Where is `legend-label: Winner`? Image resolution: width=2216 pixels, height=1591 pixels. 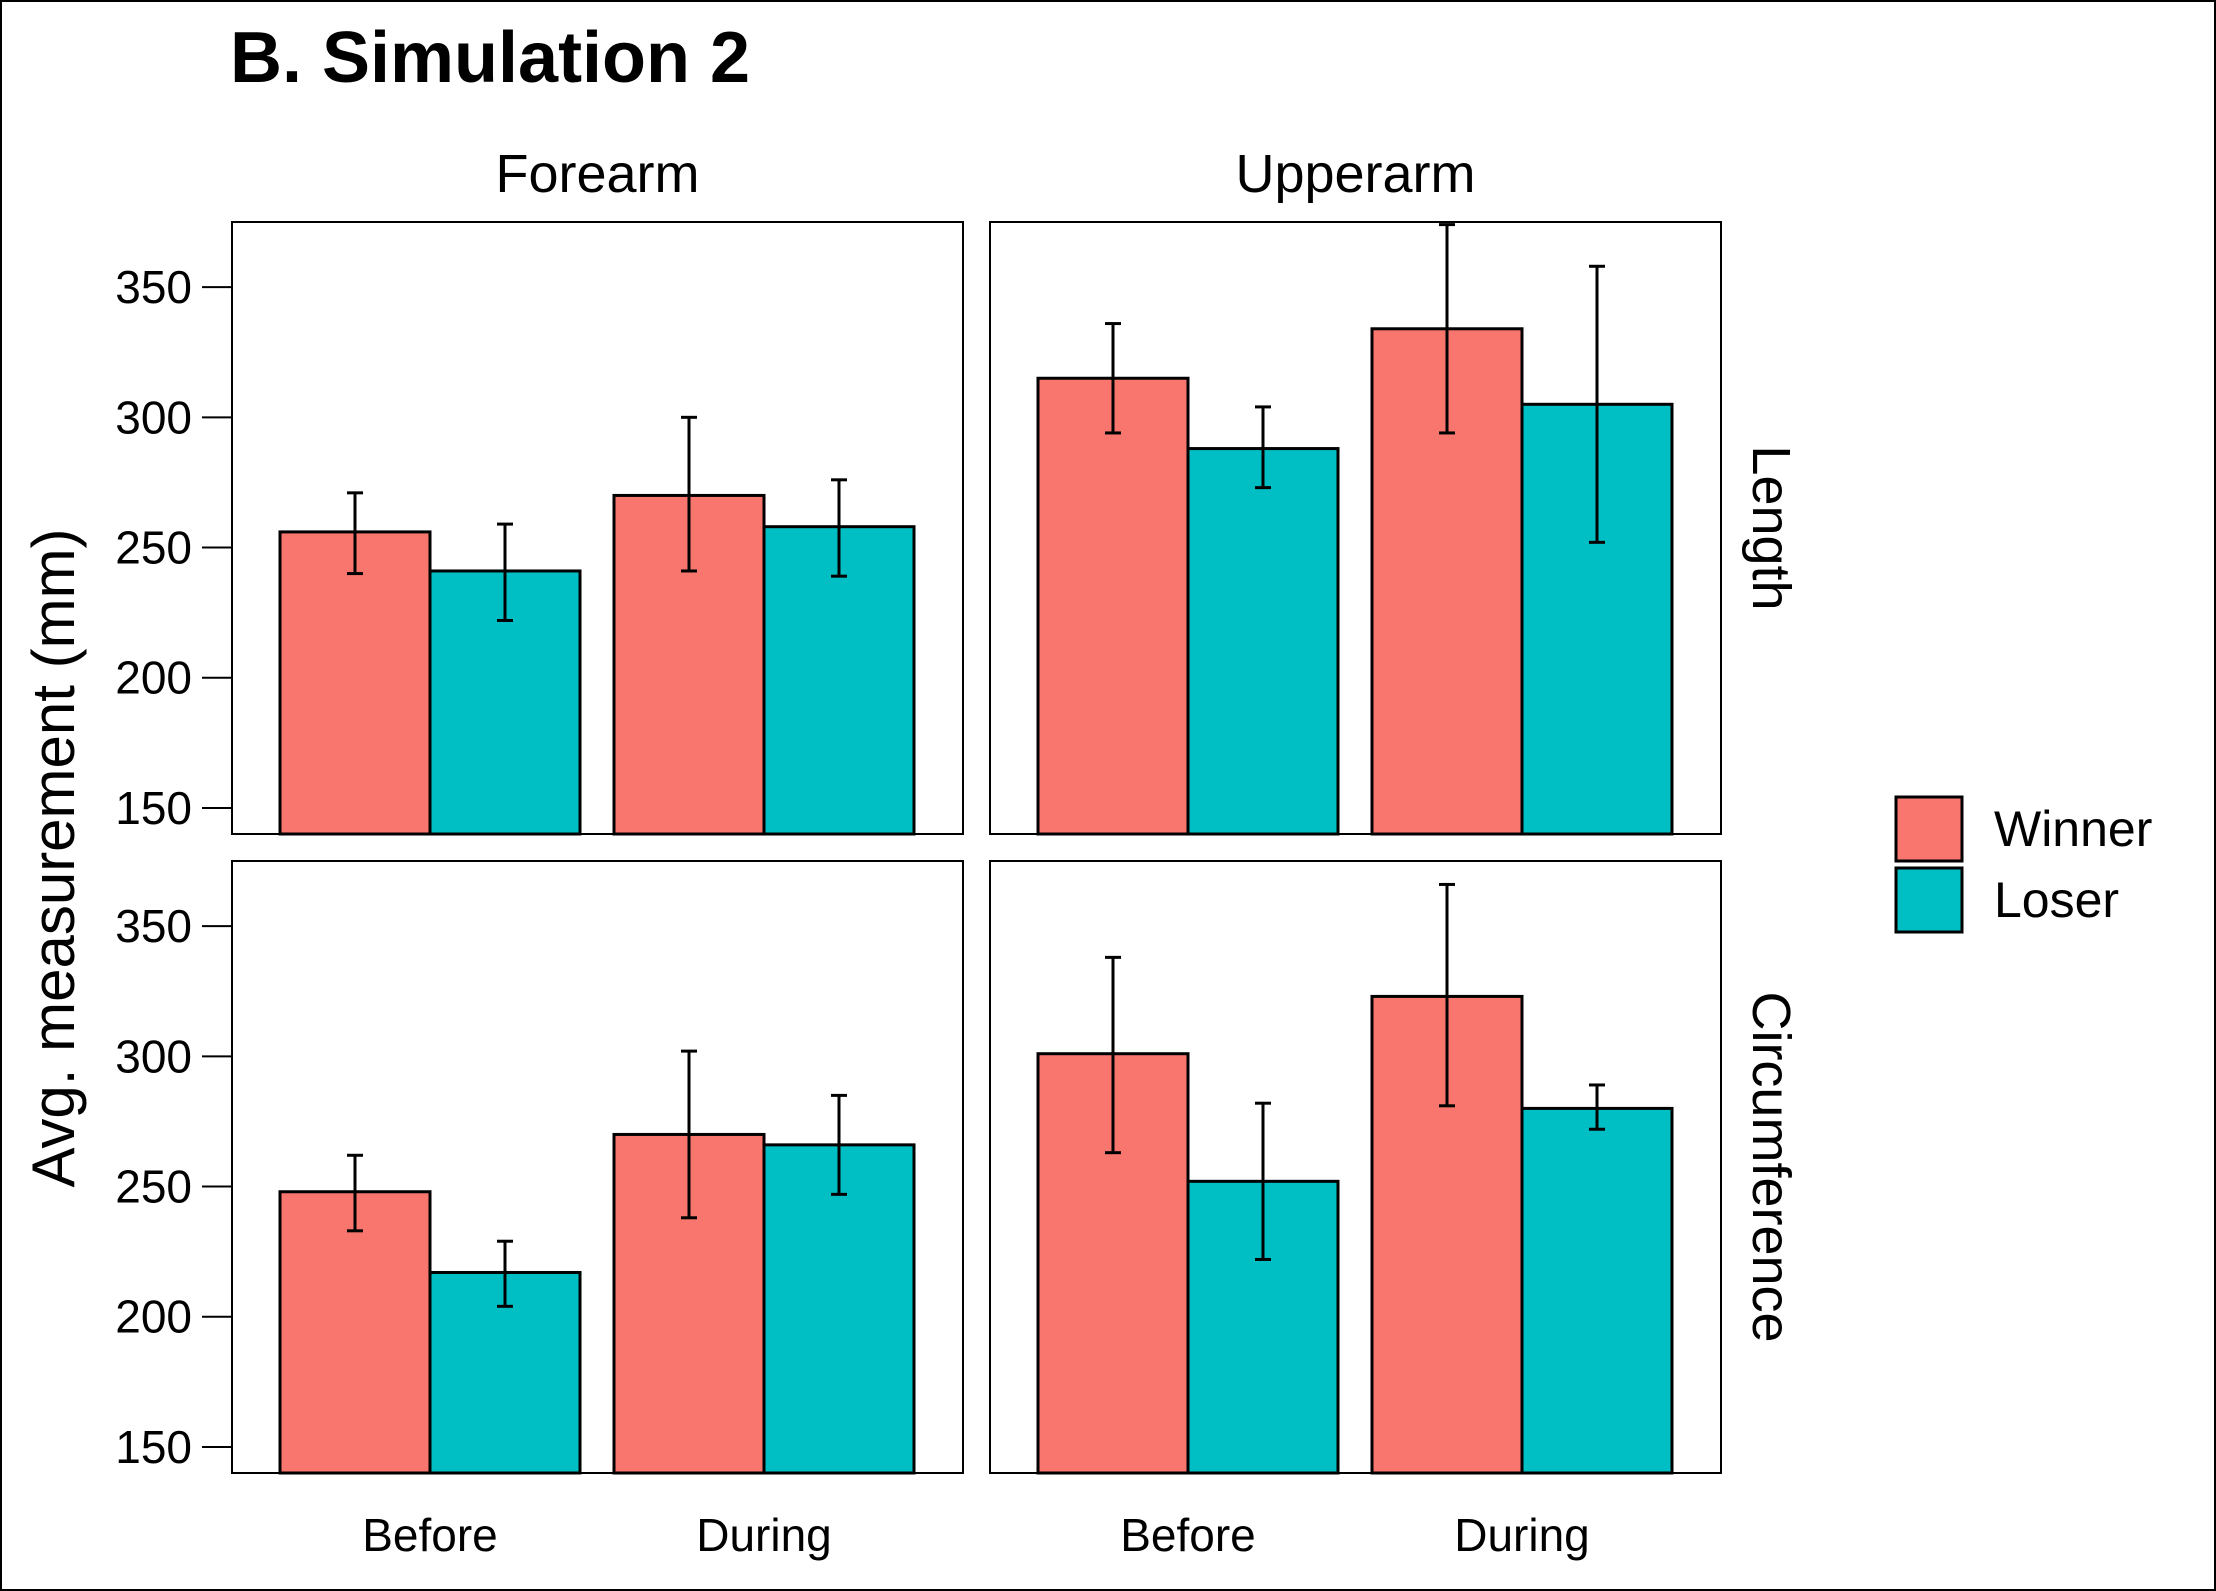
legend-label: Winner is located at coordinates (2073, 829).